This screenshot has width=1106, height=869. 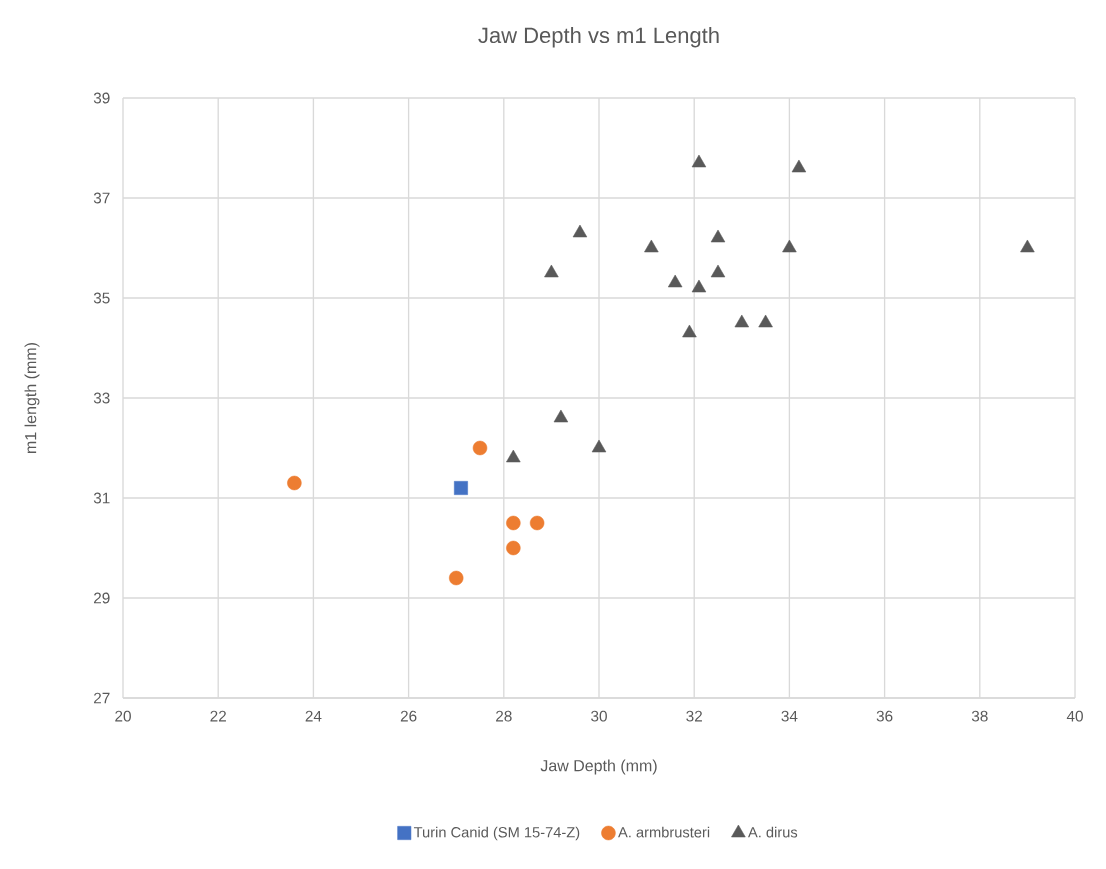 I want to click on x-axis-title: Jaw Depth (mm), so click(x=598, y=767).